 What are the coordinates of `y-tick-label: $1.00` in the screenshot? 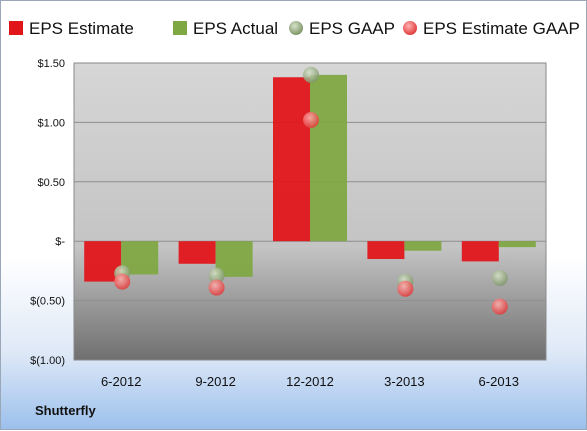 It's located at (51, 123).